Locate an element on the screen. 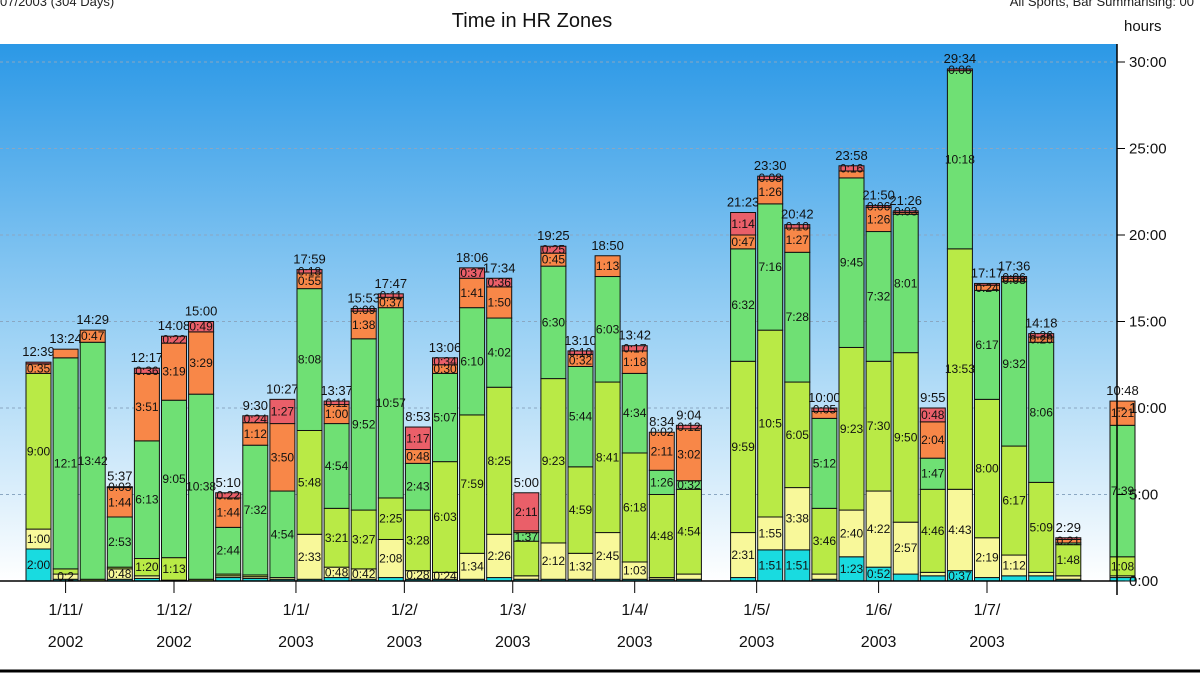 The height and width of the screenshot is (675, 1200). x-tick-year-label: 2002 is located at coordinates (66, 642).